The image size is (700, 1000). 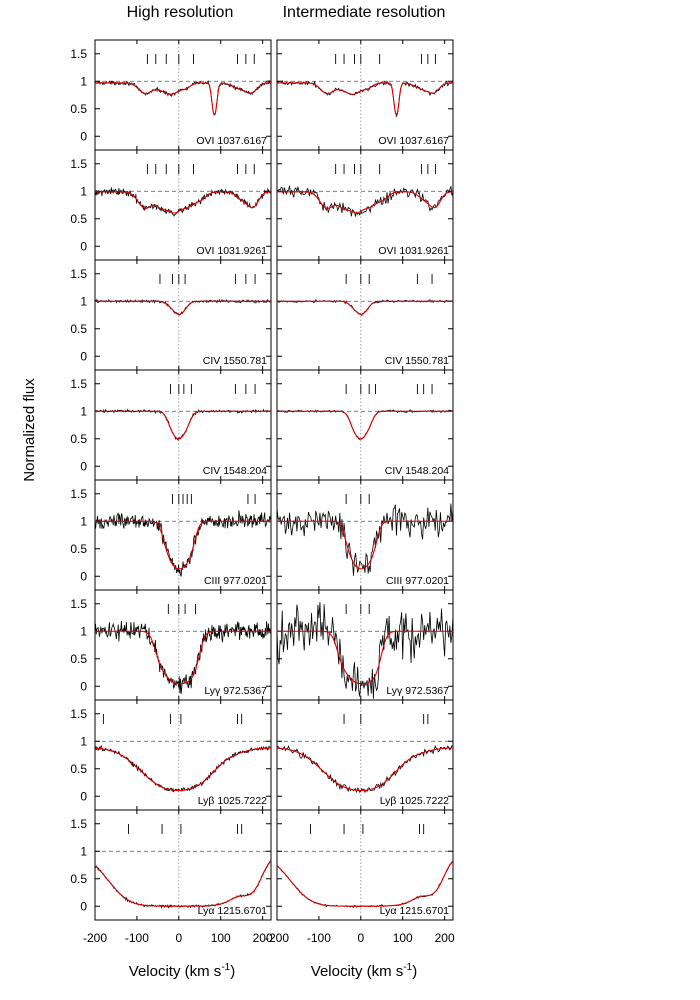 I want to click on panel-6-intermediate: Lyγ 972.5367, so click(x=365, y=645).